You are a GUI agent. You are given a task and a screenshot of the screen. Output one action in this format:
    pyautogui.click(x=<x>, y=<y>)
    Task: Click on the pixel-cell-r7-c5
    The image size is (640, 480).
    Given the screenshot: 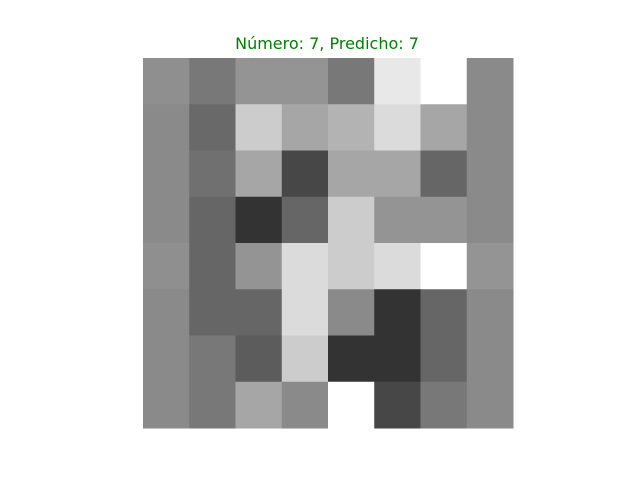 What is the action you would take?
    pyautogui.click(x=397, y=405)
    